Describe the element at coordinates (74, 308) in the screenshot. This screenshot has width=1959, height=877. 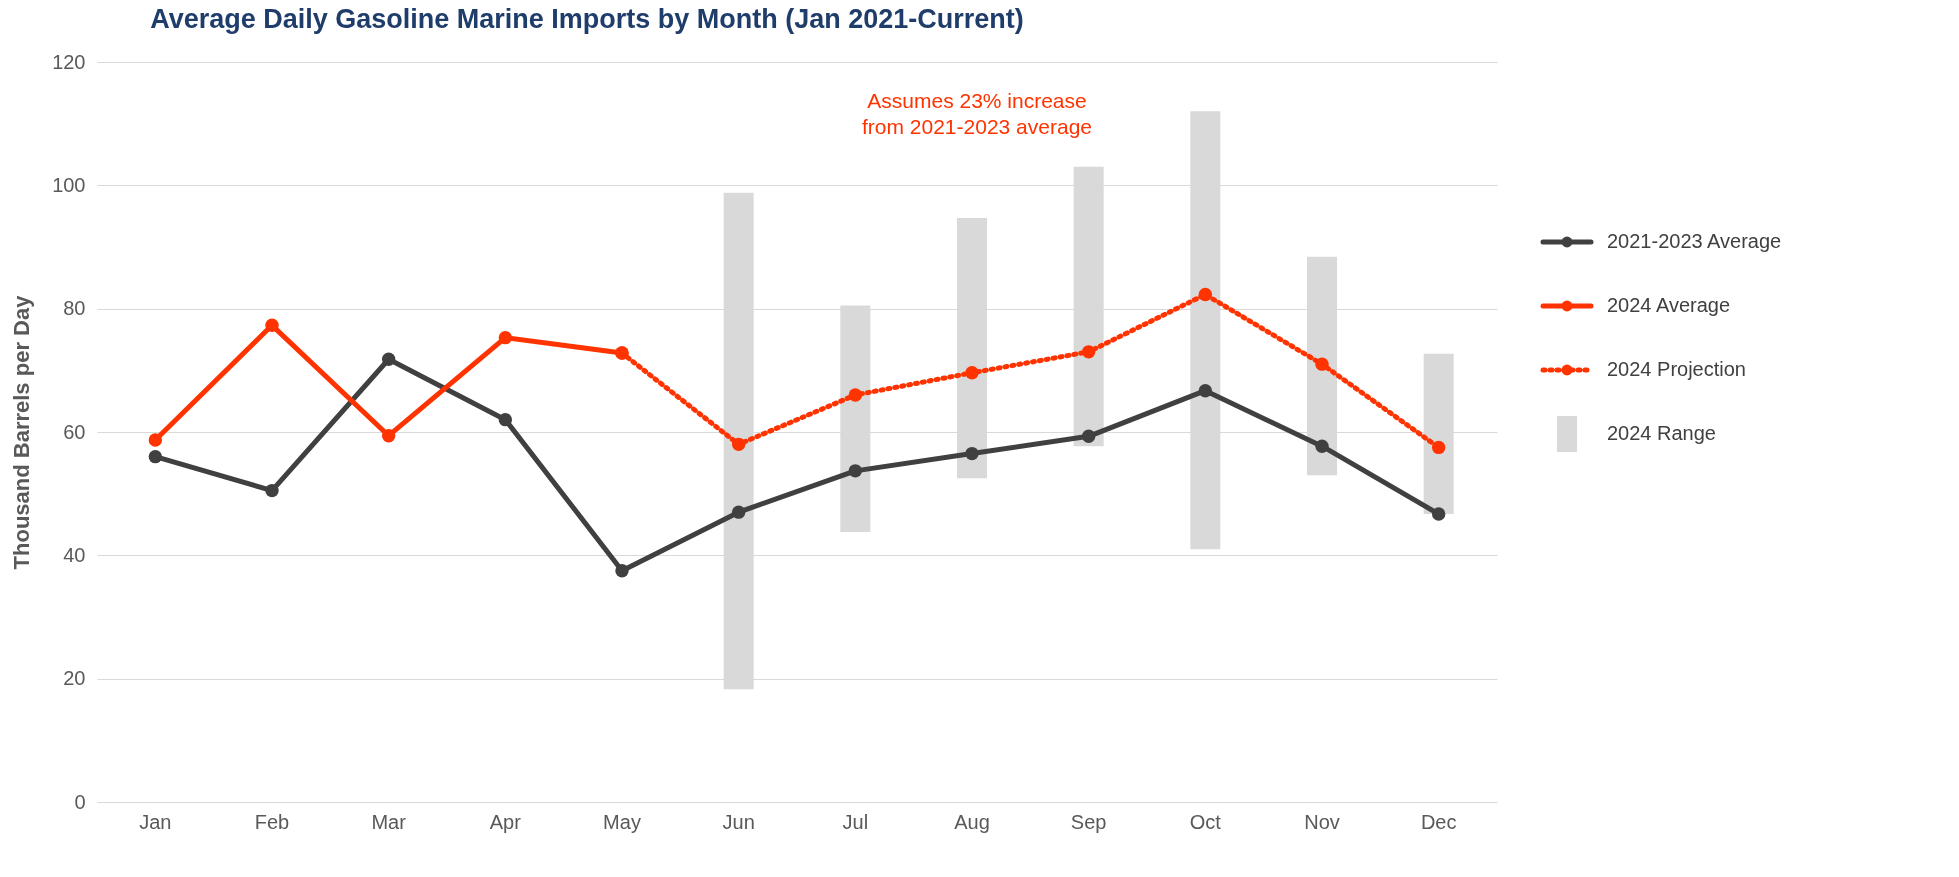
I see `y-tick-label: 80` at that location.